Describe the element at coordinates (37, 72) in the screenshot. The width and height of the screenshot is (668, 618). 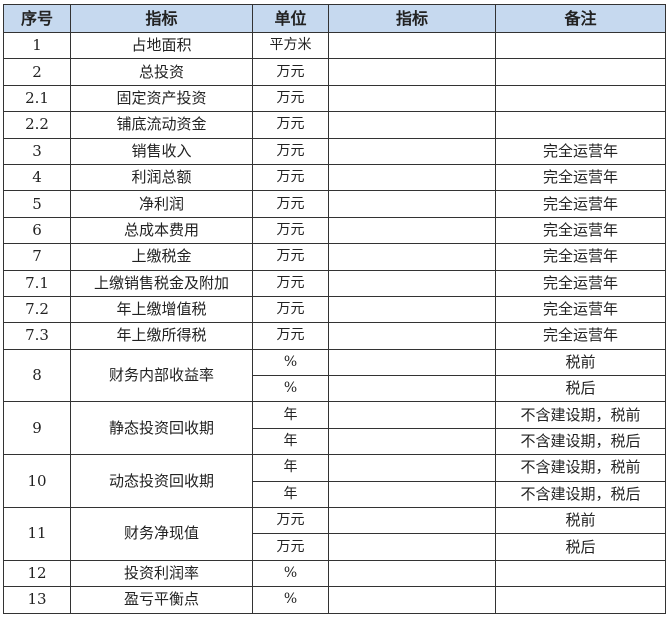
I see `seq-cell: 2` at that location.